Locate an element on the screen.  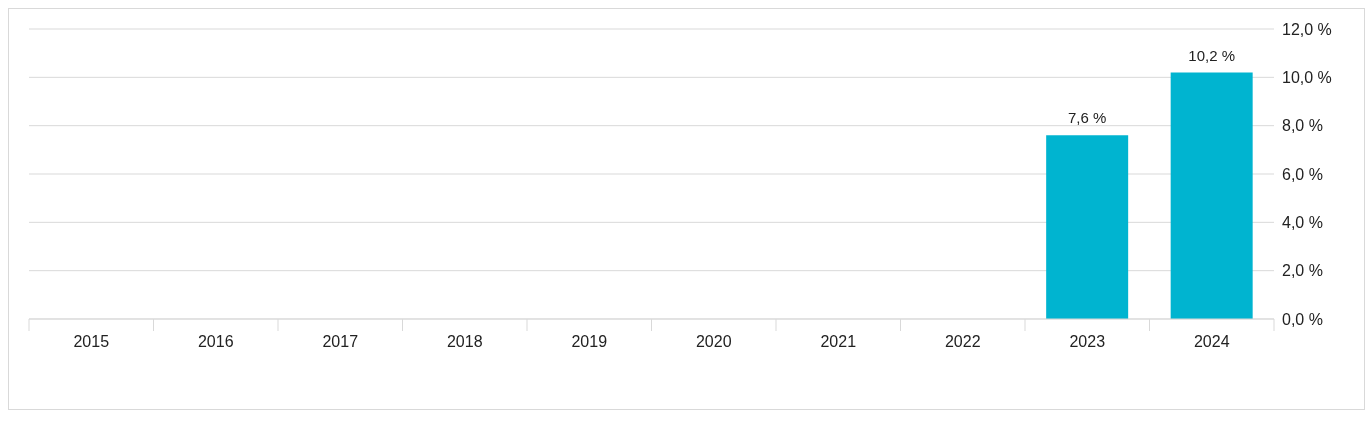
x-tick-label: 2023 is located at coordinates (1087, 341).